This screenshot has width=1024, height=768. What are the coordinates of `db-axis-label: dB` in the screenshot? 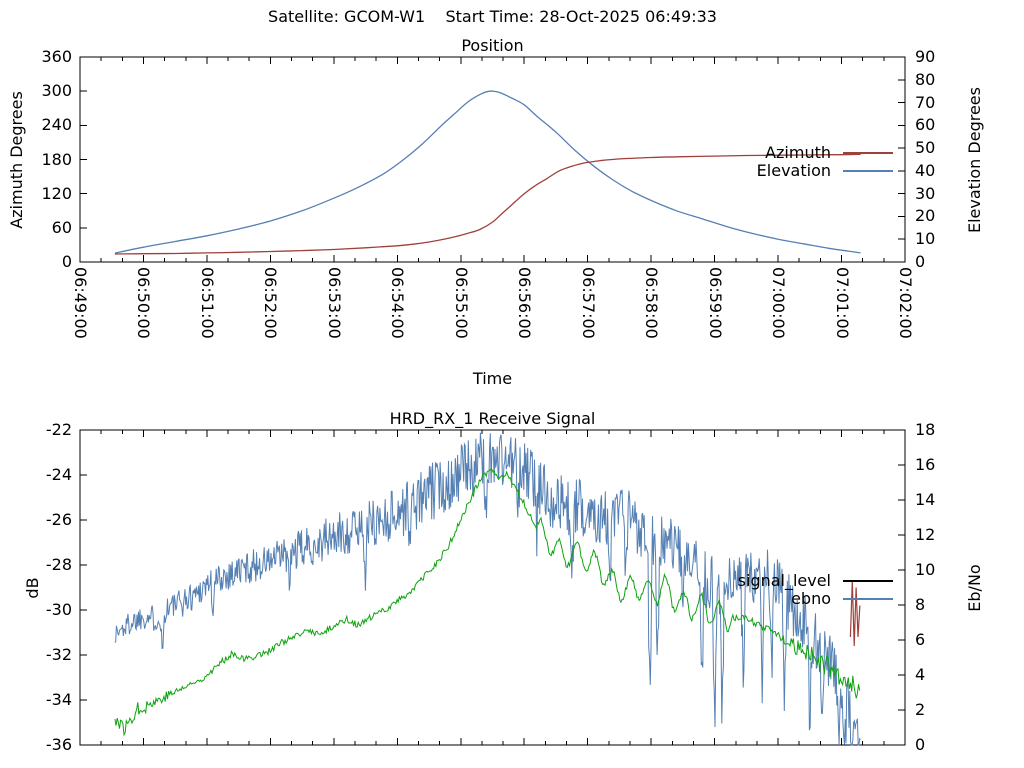 It's located at (32, 588).